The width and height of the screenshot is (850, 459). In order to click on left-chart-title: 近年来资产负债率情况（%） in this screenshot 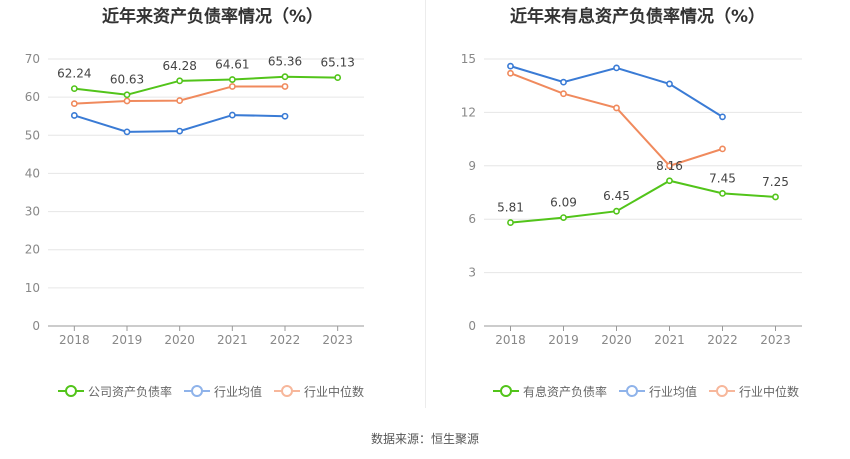, I will do `click(212, 17)`.